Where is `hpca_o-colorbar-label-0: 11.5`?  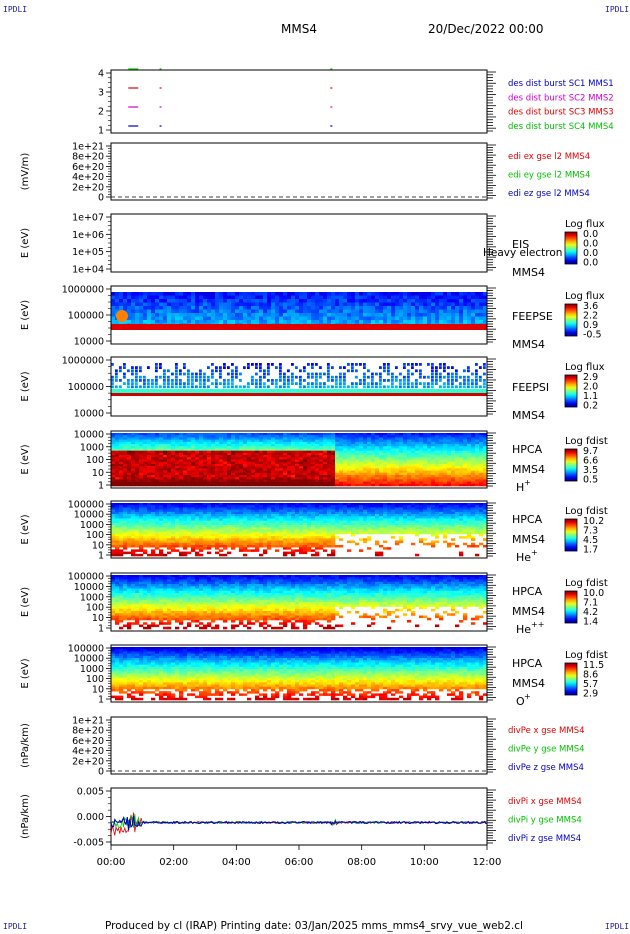
hpca_o-colorbar-label-0: 11.5 is located at coordinates (593, 665).